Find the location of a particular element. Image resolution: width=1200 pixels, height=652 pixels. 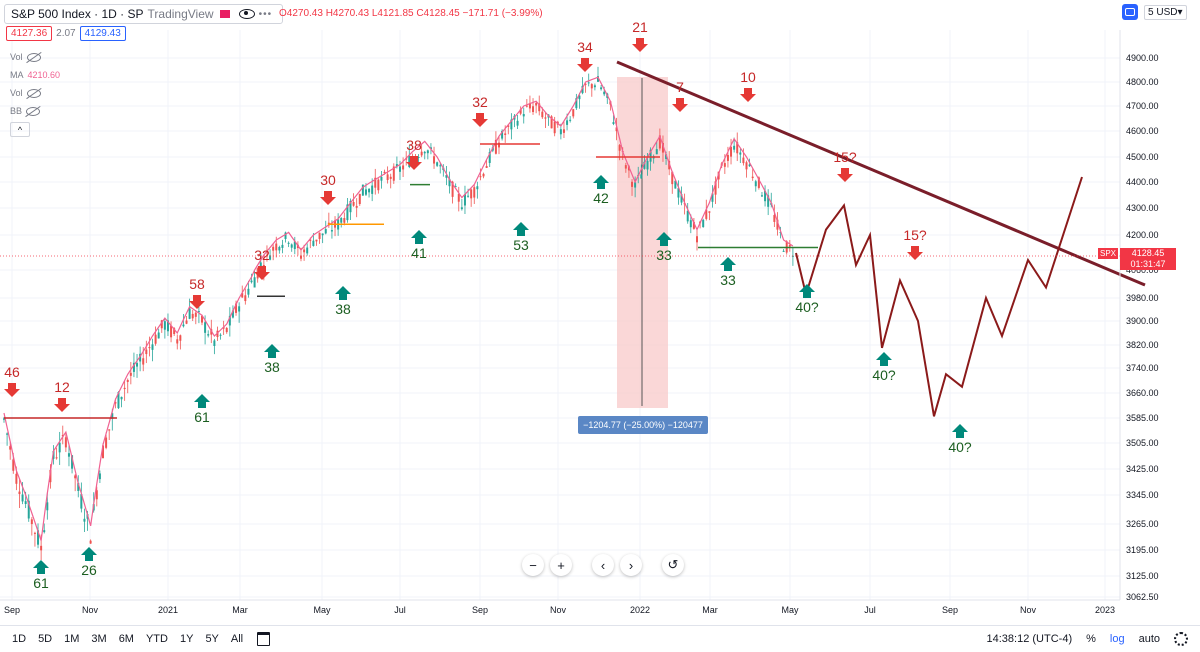

indicator-label: MA is located at coordinates (17, 75).